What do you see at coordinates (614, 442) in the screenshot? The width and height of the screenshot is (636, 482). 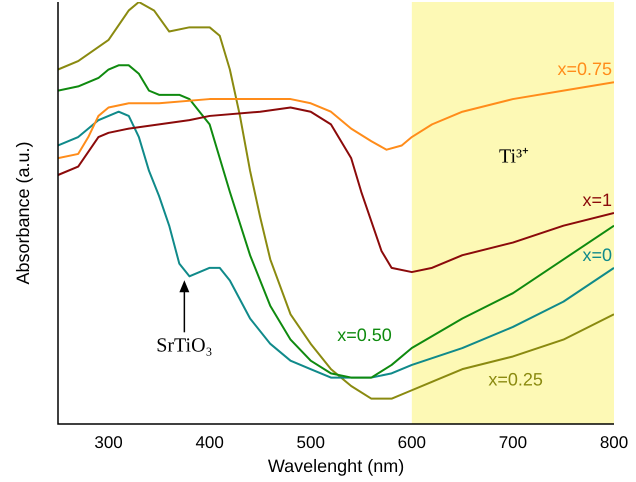 I see `x-tick-label: 800` at bounding box center [614, 442].